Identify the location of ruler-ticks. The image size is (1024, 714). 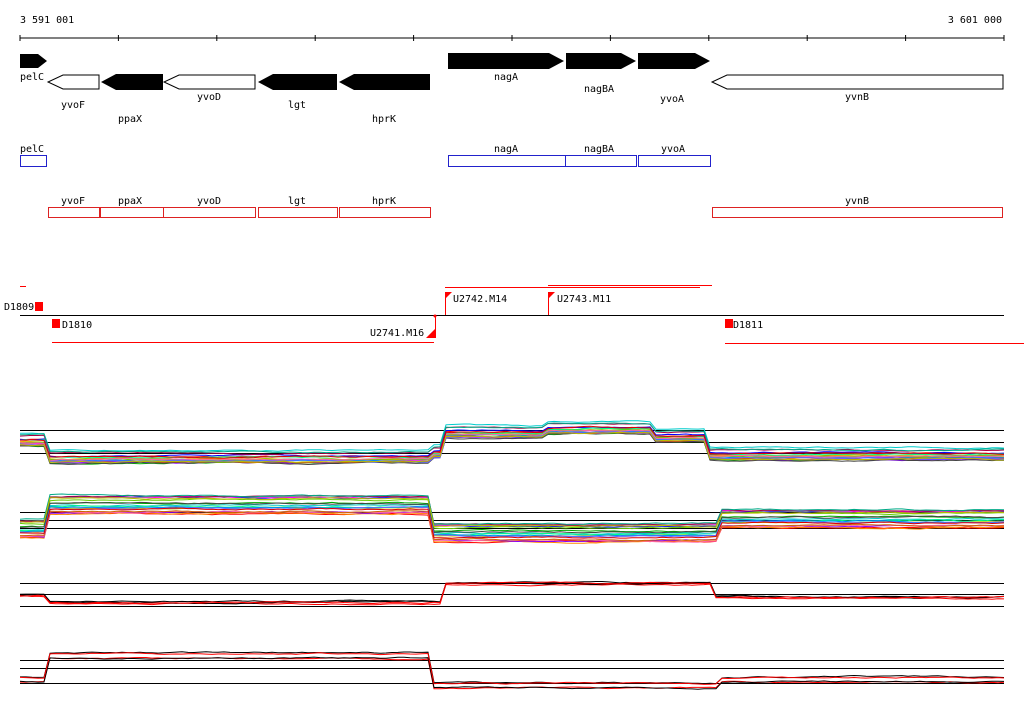
(512, 38).